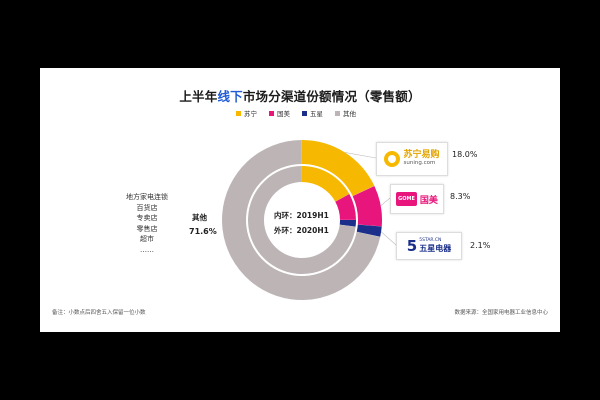 This screenshot has width=600, height=400. I want to click on channel-item: 零售店, so click(147, 228).